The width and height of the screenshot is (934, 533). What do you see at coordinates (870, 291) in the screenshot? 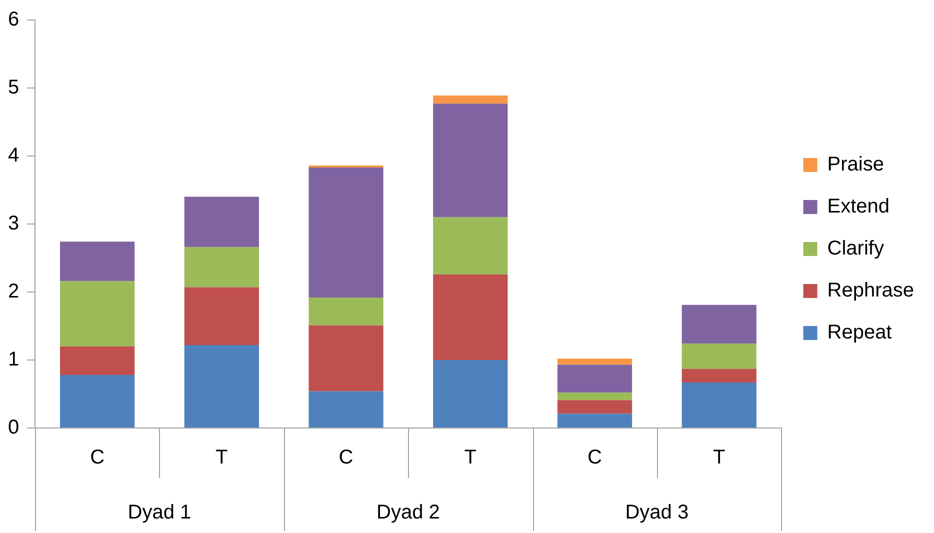
I see `legend-label: Rephrase` at bounding box center [870, 291].